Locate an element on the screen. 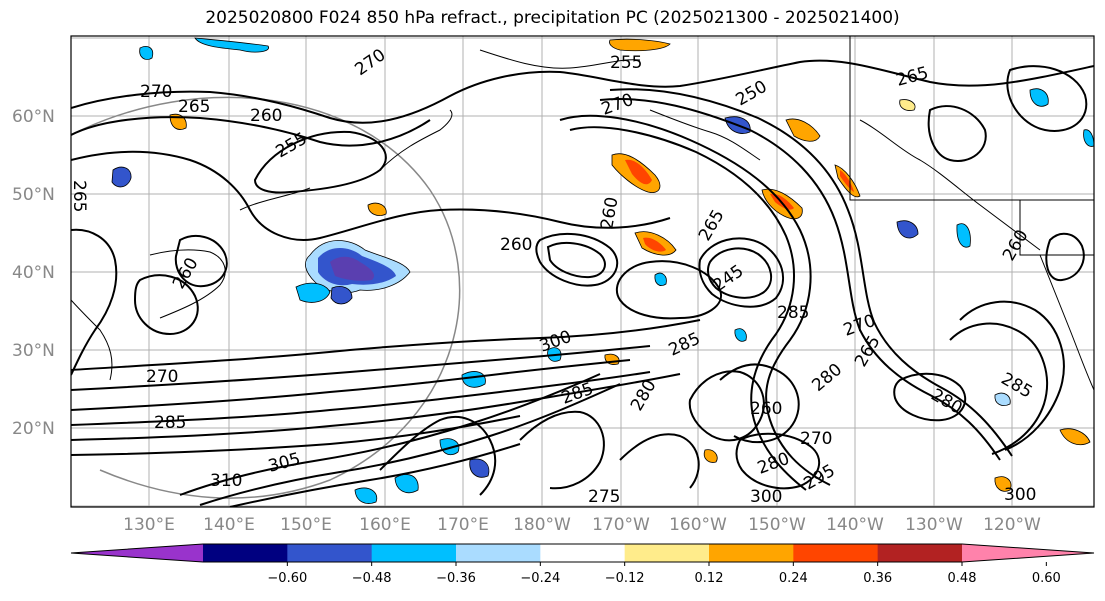  lon-label: 180°W is located at coordinates (542, 525).